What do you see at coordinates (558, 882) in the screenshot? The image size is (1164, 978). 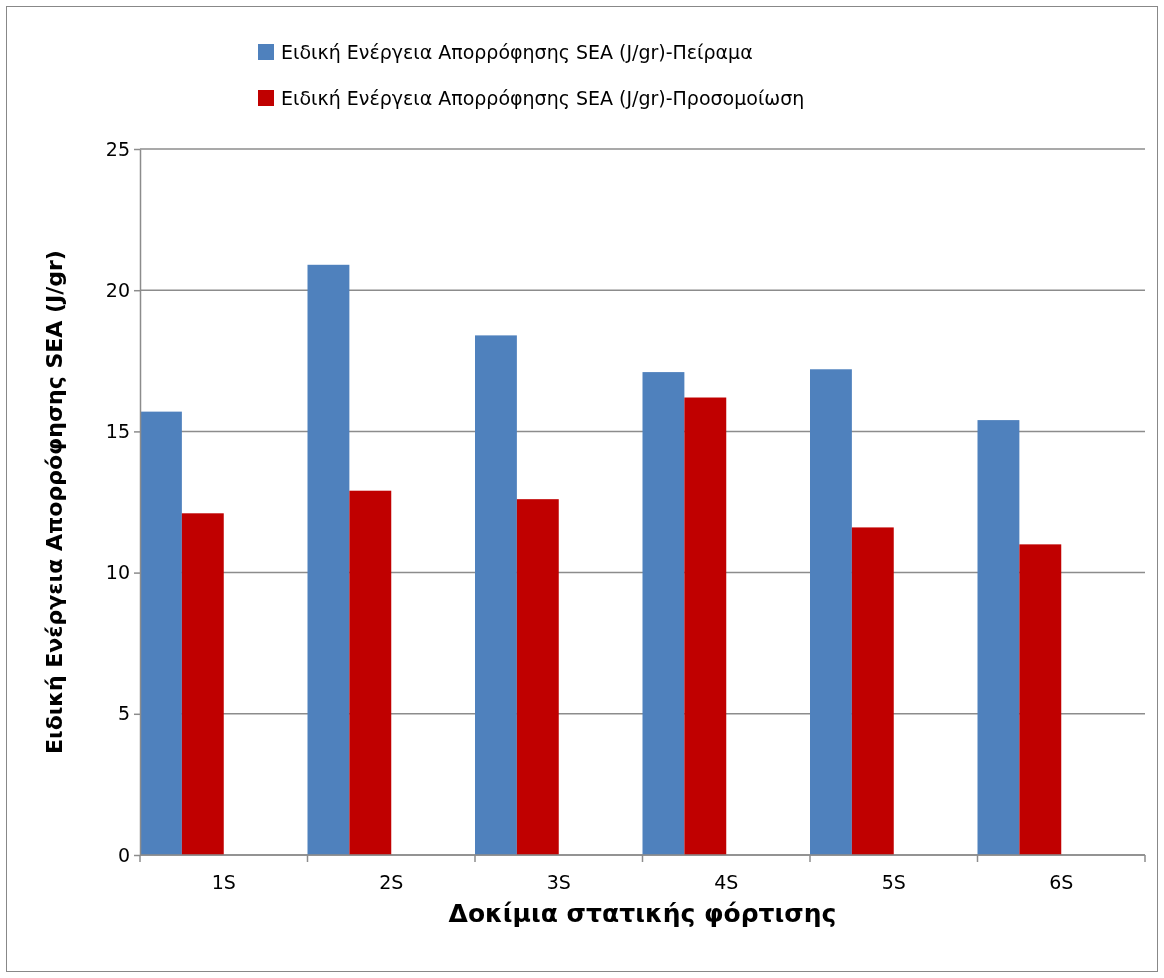 I see `x-tick-label: 3S` at bounding box center [558, 882].